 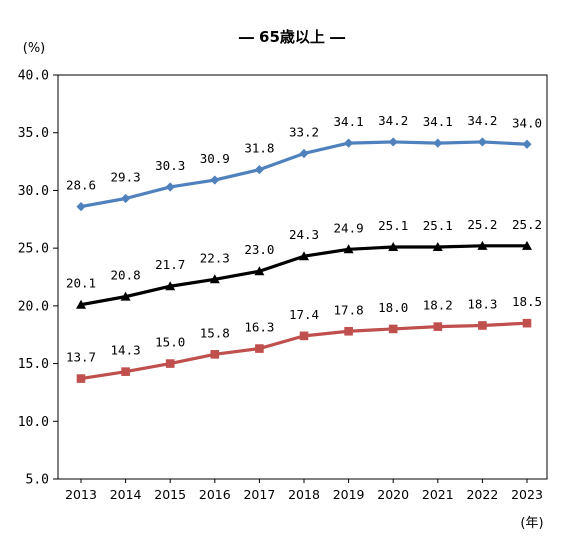 I want to click on data-label: 20.8, so click(x=126, y=275).